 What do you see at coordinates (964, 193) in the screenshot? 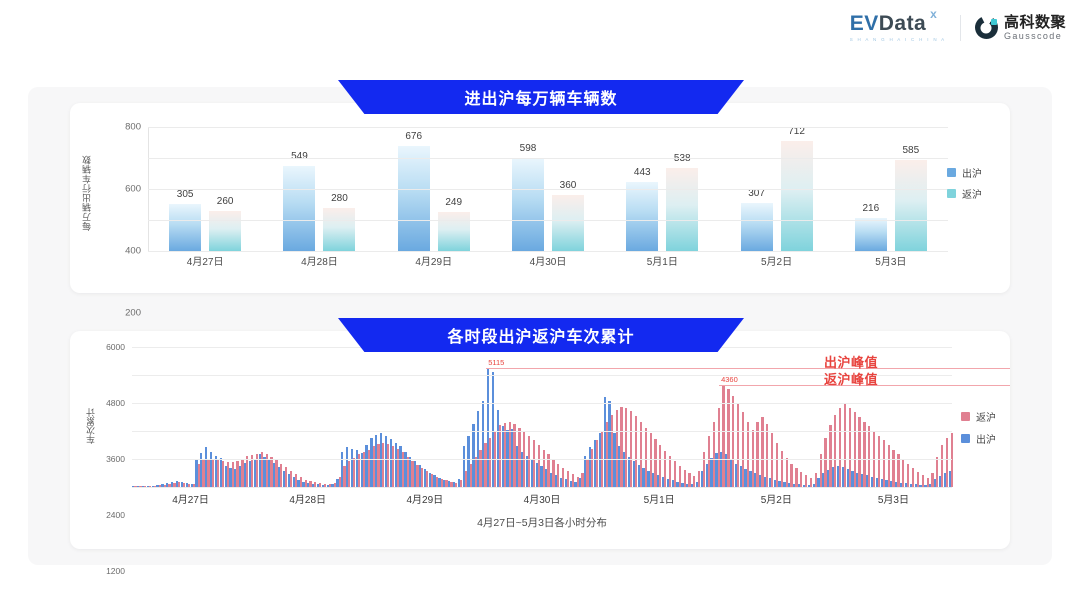
I see `chart1-legend-item: 返沪` at bounding box center [964, 193].